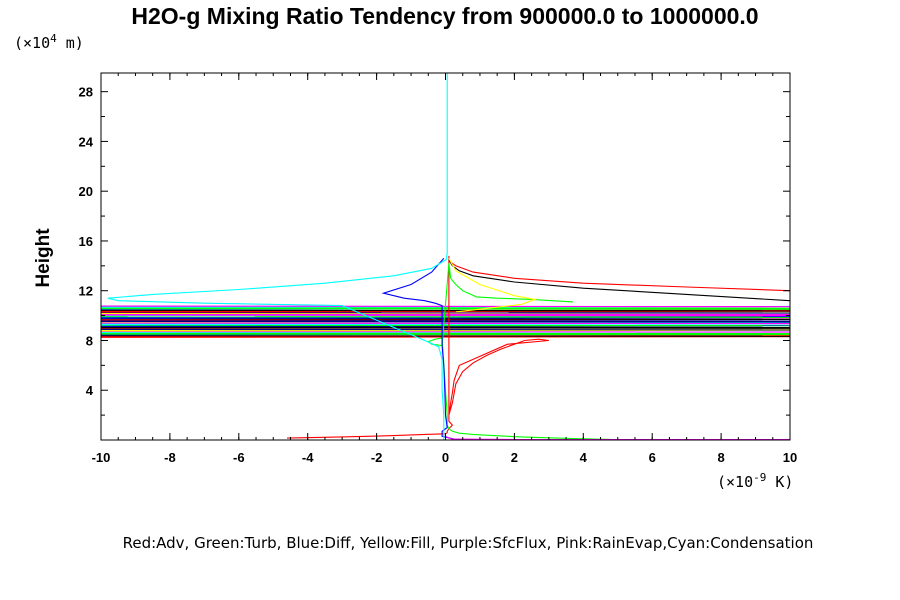  Describe the element at coordinates (735, 482) in the screenshot. I see `x-unit-prefix: (×10` at that location.